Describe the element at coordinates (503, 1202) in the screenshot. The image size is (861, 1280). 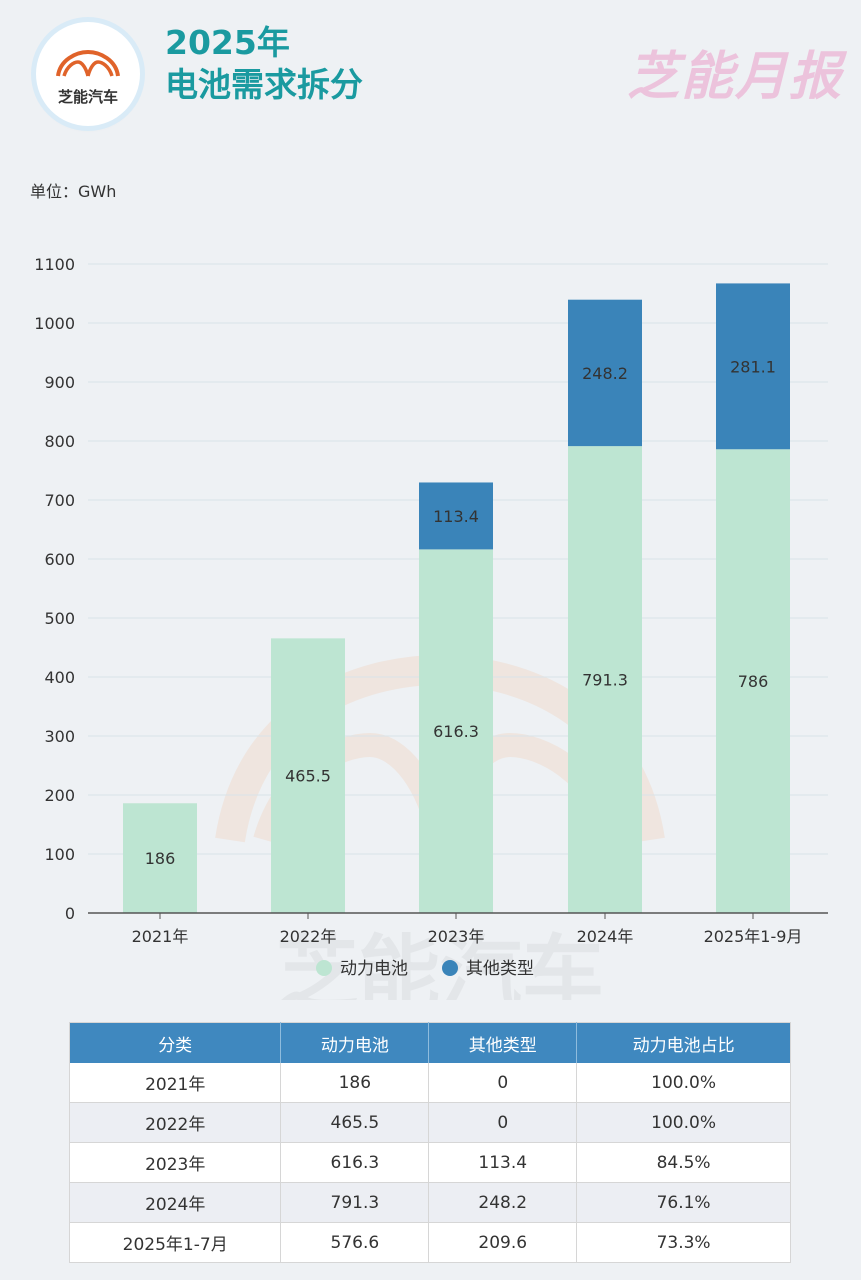
I see `table-cell: 248.2` at that location.